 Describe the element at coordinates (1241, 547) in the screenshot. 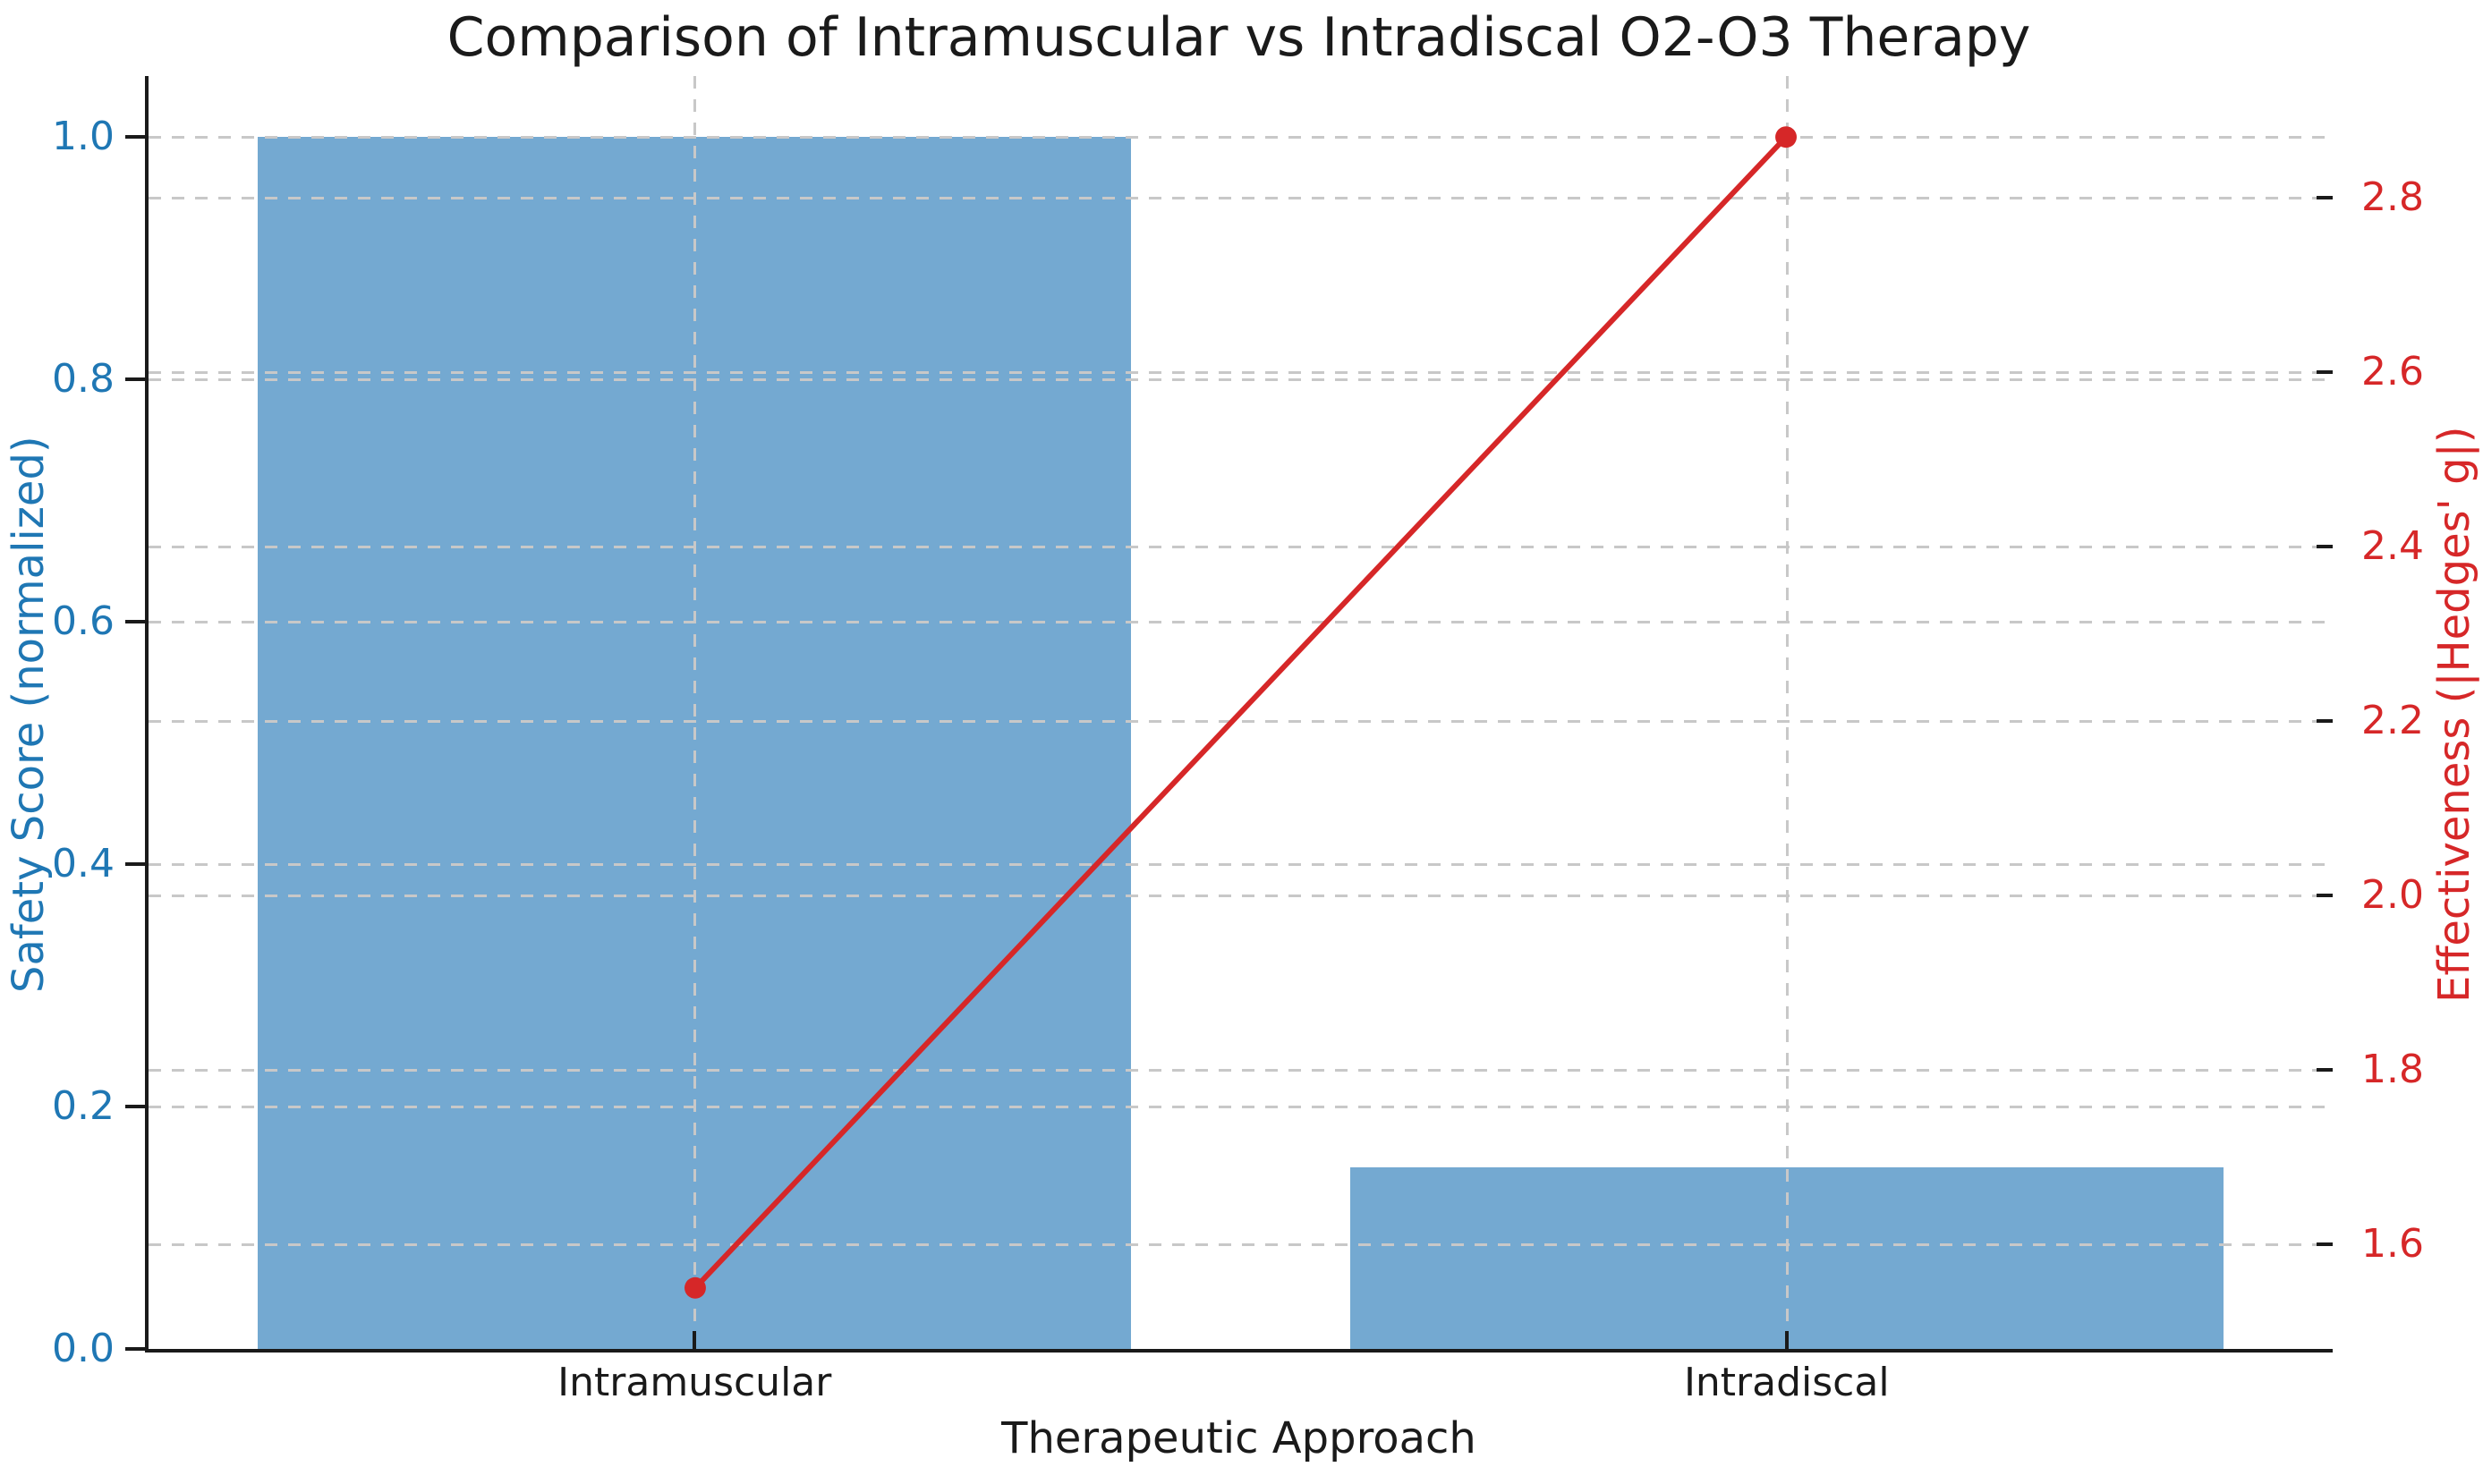

I see `gridline-right-2.4` at that location.